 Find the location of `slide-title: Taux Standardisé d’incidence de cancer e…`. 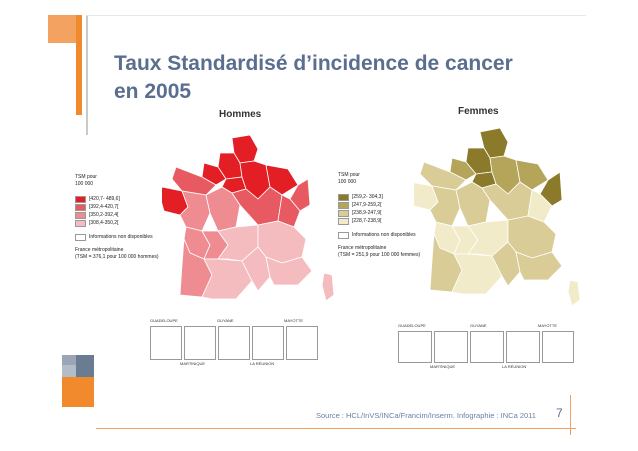

slide-title: Taux Standardisé d’incidence de cancer e… is located at coordinates (344, 78).